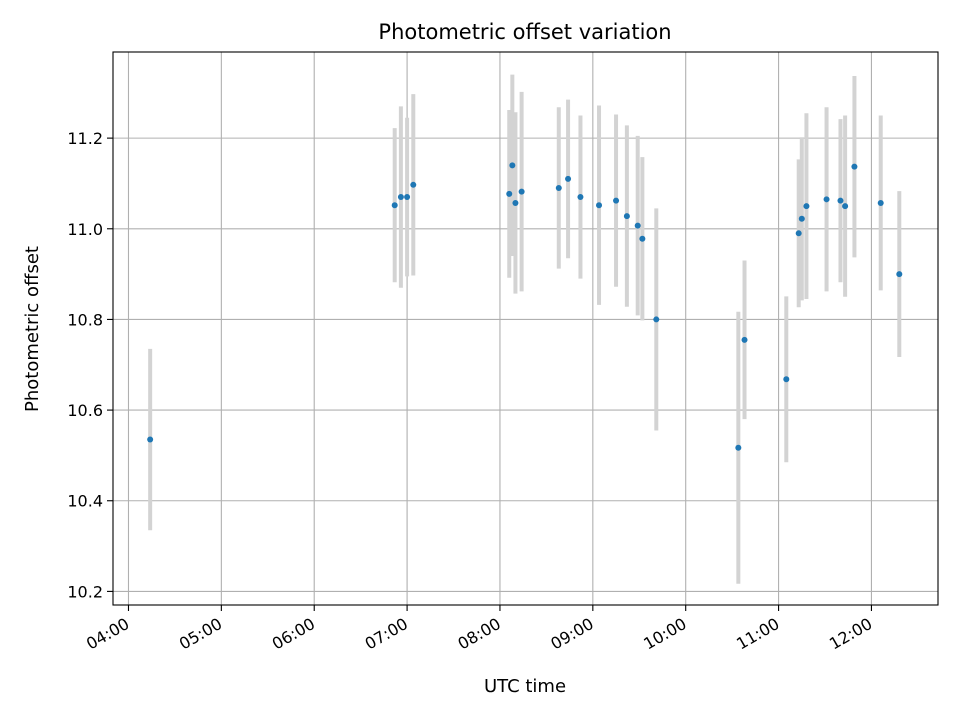 The image size is (960, 720). What do you see at coordinates (85, 591) in the screenshot?
I see `y-tick-label: 10.2` at bounding box center [85, 591].